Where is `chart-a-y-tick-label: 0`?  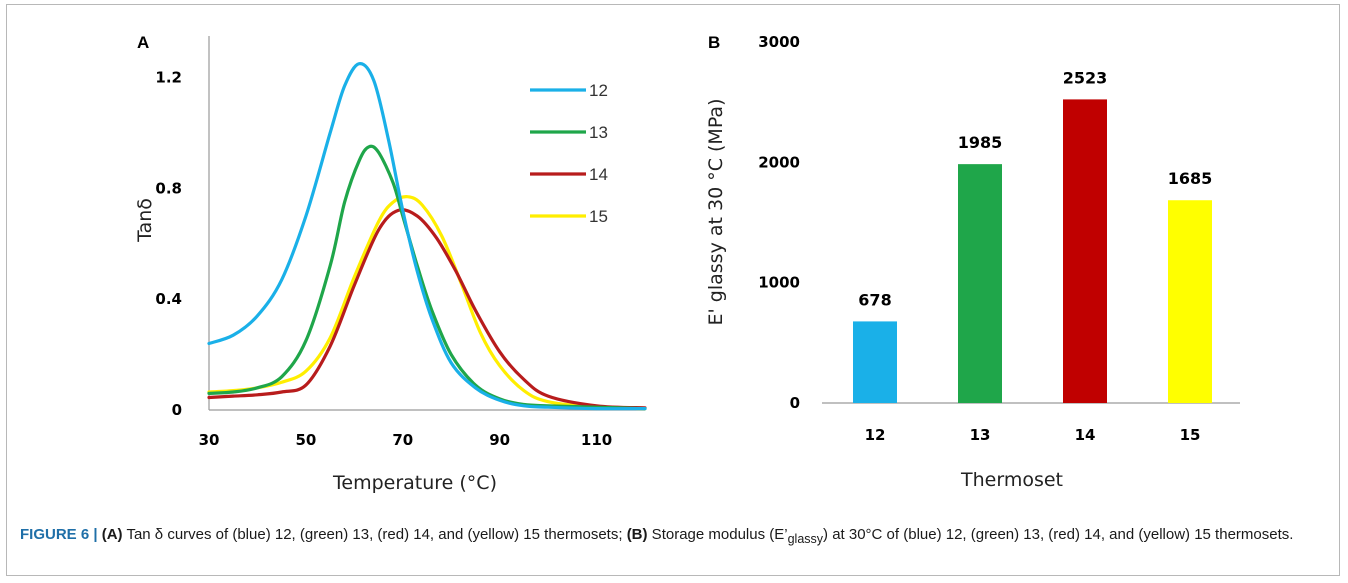
chart-a-y-tick-label: 0 is located at coordinates (177, 410).